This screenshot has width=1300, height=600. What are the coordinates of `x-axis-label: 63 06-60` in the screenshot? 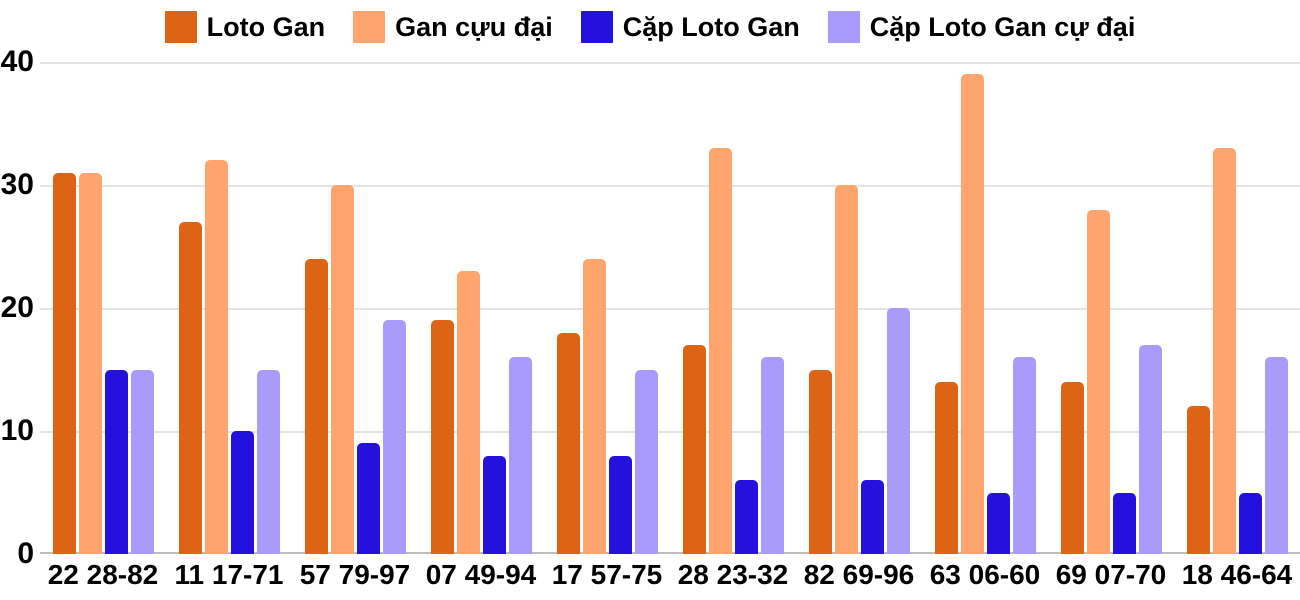 It's located at (985, 574).